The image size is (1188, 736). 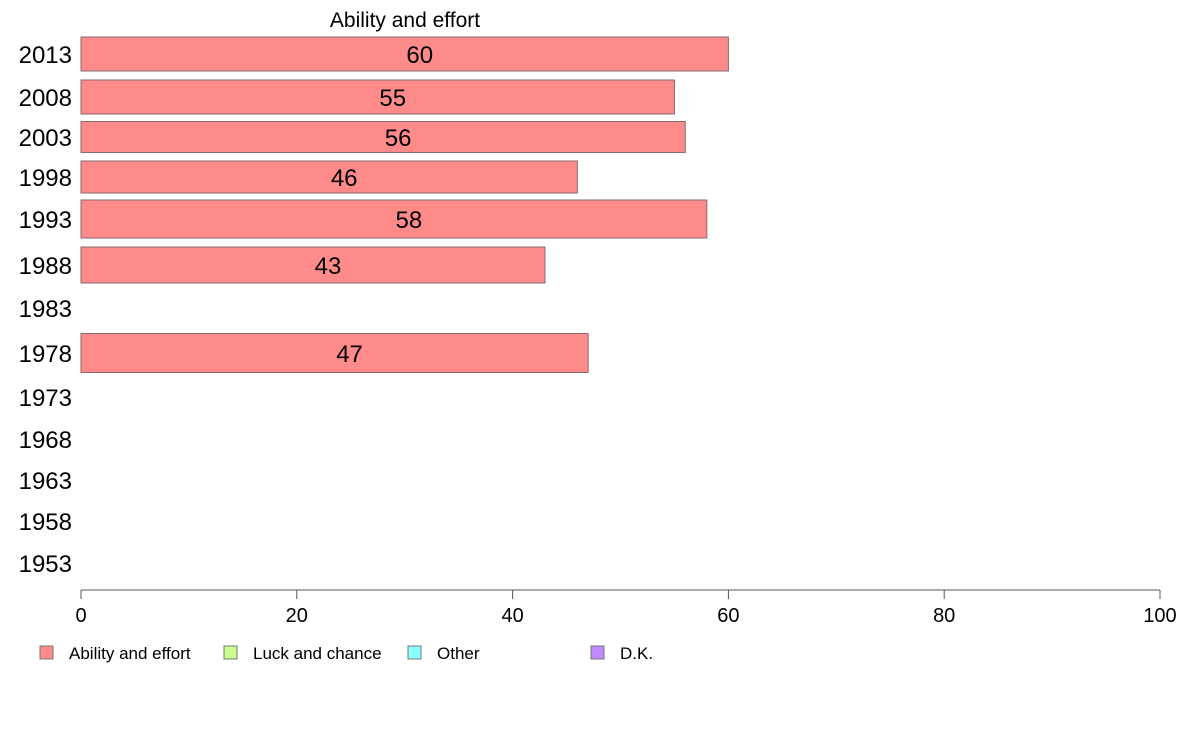 I want to click on y-tick-label: 1993, so click(x=45, y=220).